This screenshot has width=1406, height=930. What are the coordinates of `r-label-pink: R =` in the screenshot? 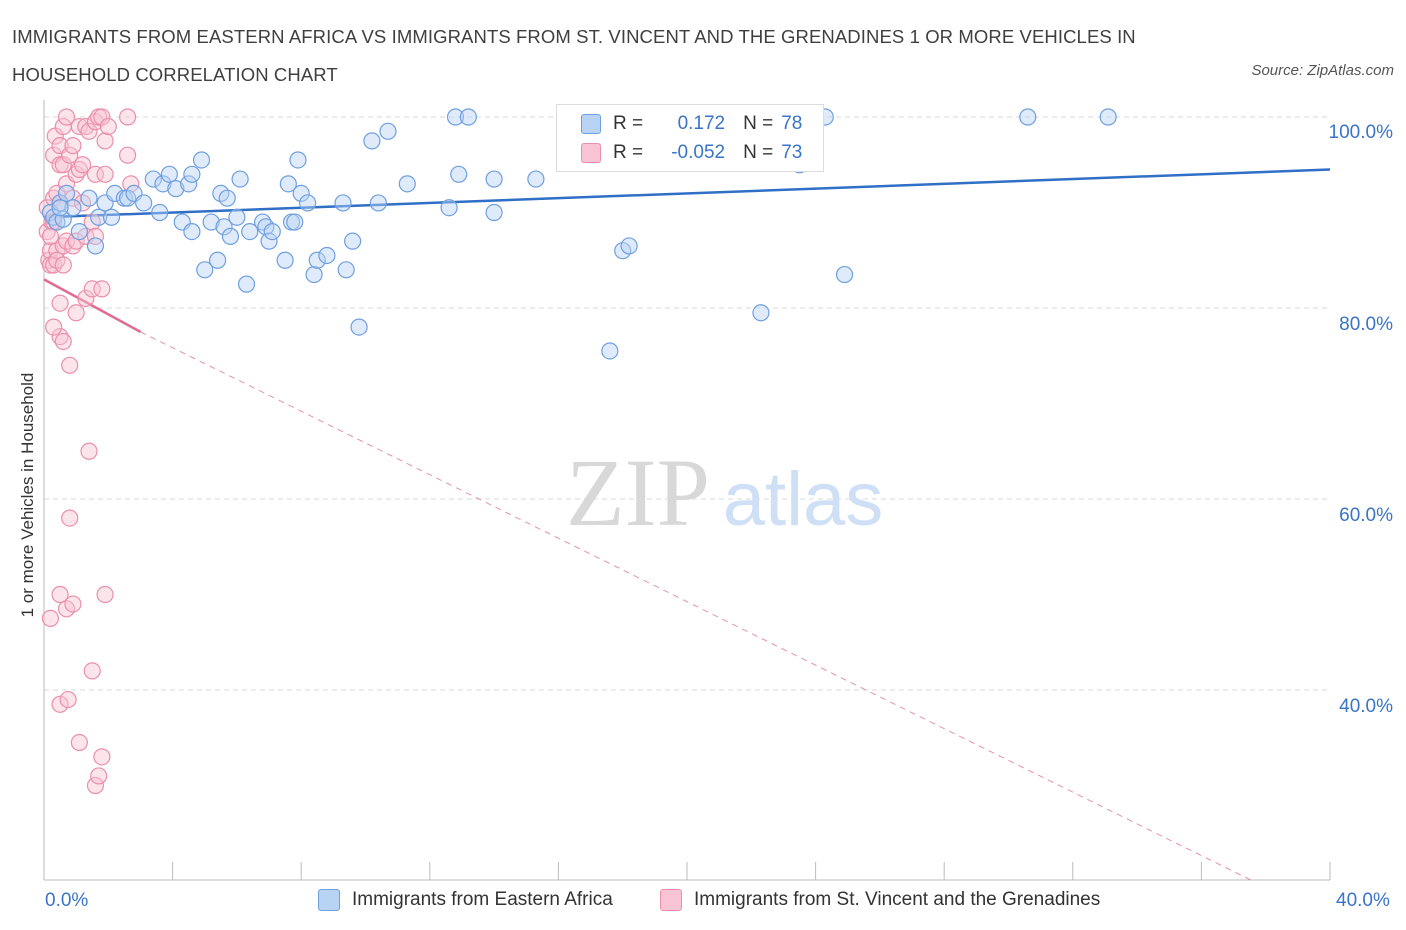 It's located at (628, 152).